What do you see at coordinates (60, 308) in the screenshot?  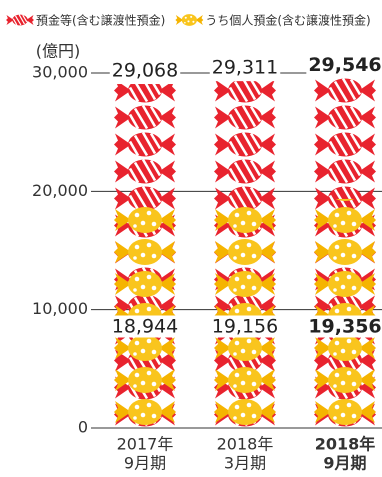 I see `y-tick-label: 10,000` at bounding box center [60, 308].